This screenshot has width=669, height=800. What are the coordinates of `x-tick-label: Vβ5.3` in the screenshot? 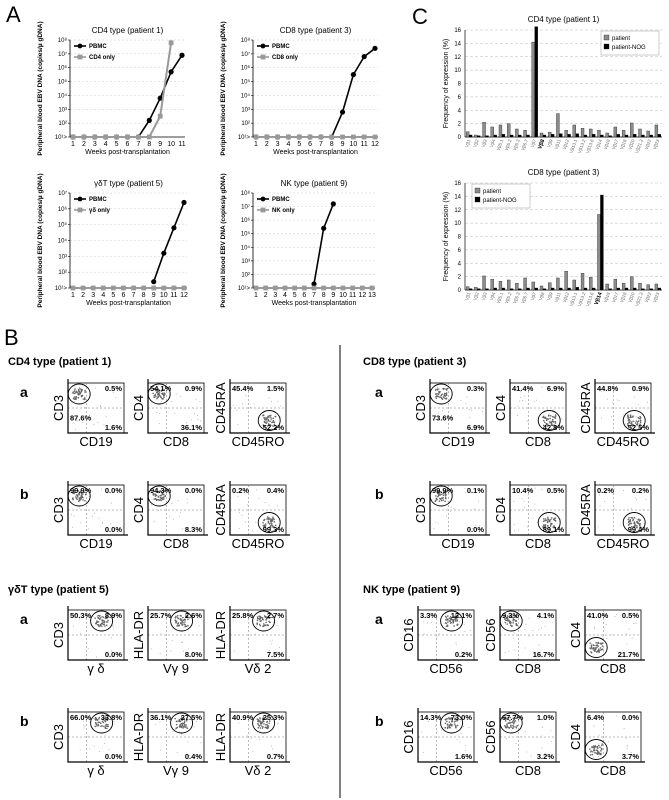 It's located at (516, 144).